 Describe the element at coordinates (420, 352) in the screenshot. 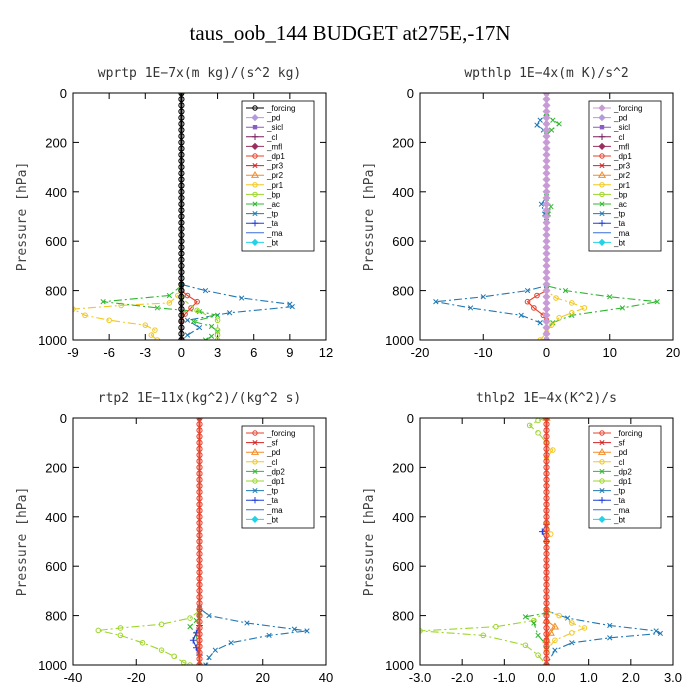

I see `x-tick-label: -20` at that location.